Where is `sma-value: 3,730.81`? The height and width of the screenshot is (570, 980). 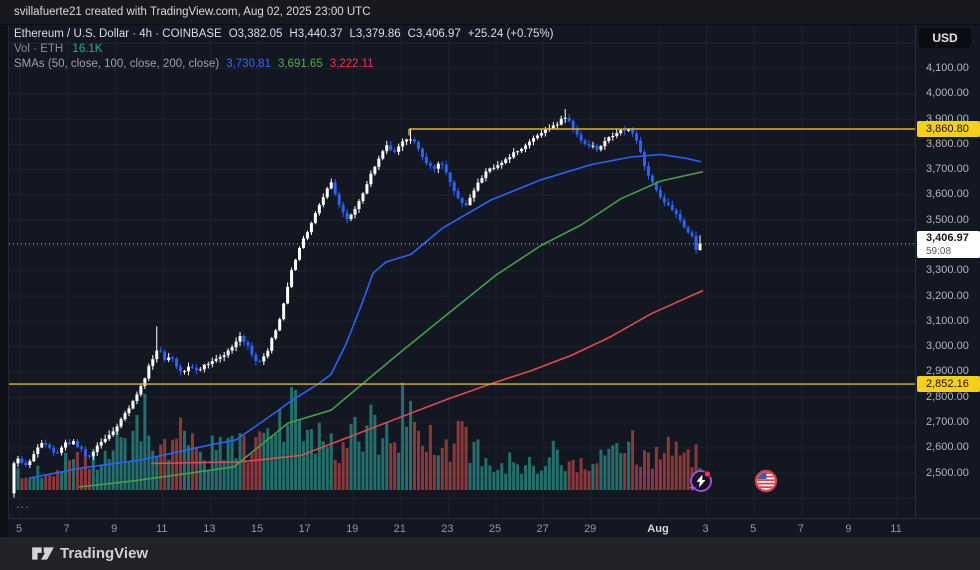 sma-value: 3,730.81 is located at coordinates (248, 64).